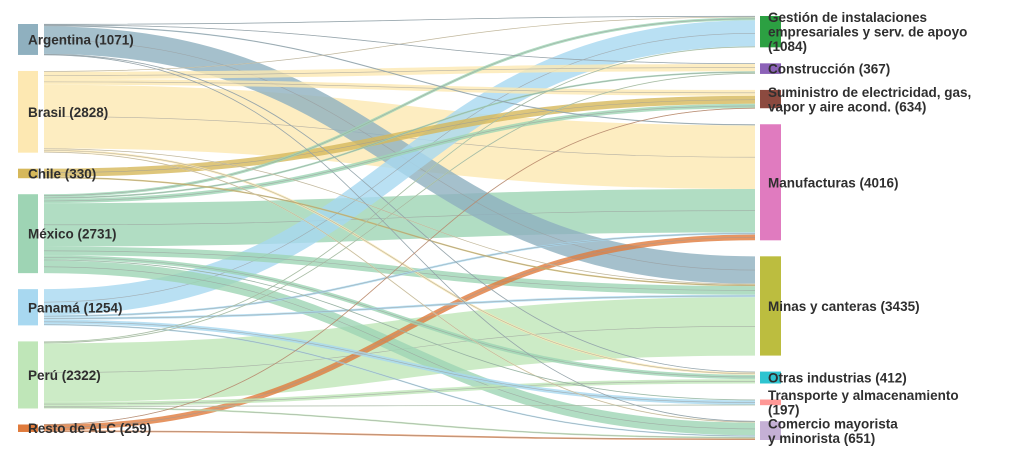 The height and width of the screenshot is (452, 1024). I want to click on source-node-brasil, so click(28, 111).